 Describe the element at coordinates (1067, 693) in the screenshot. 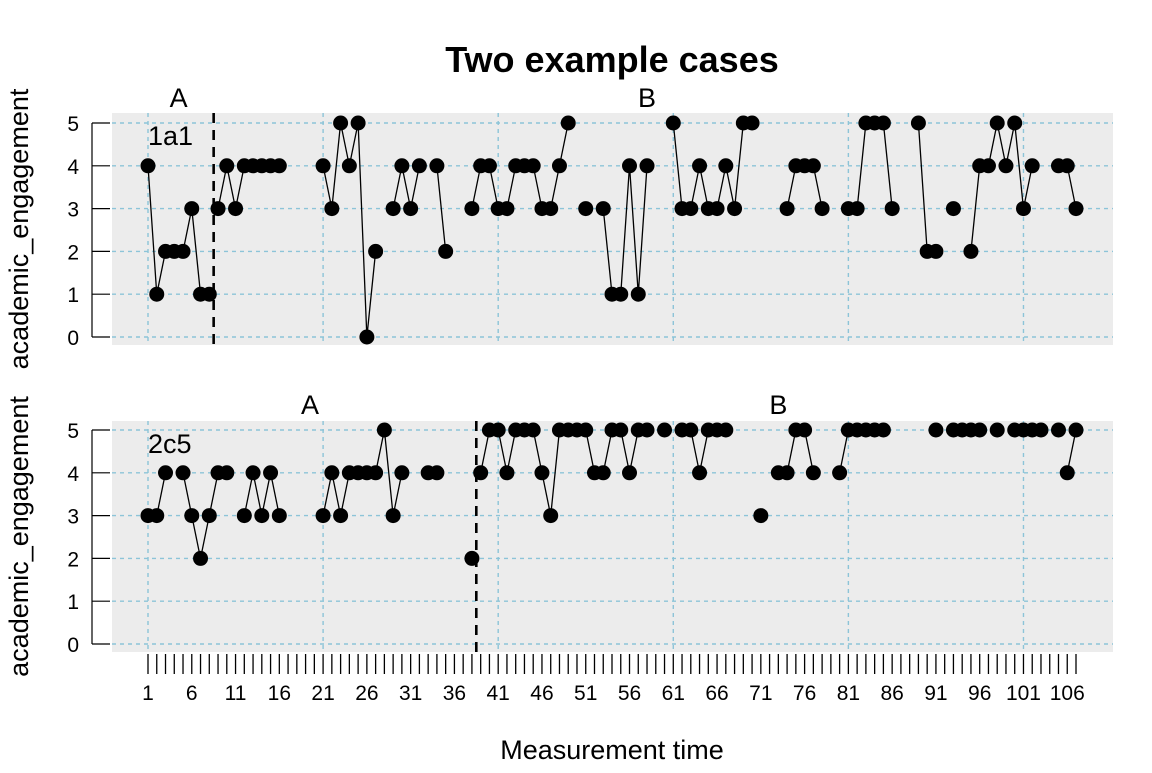

I see `x-tick-label: 106` at that location.